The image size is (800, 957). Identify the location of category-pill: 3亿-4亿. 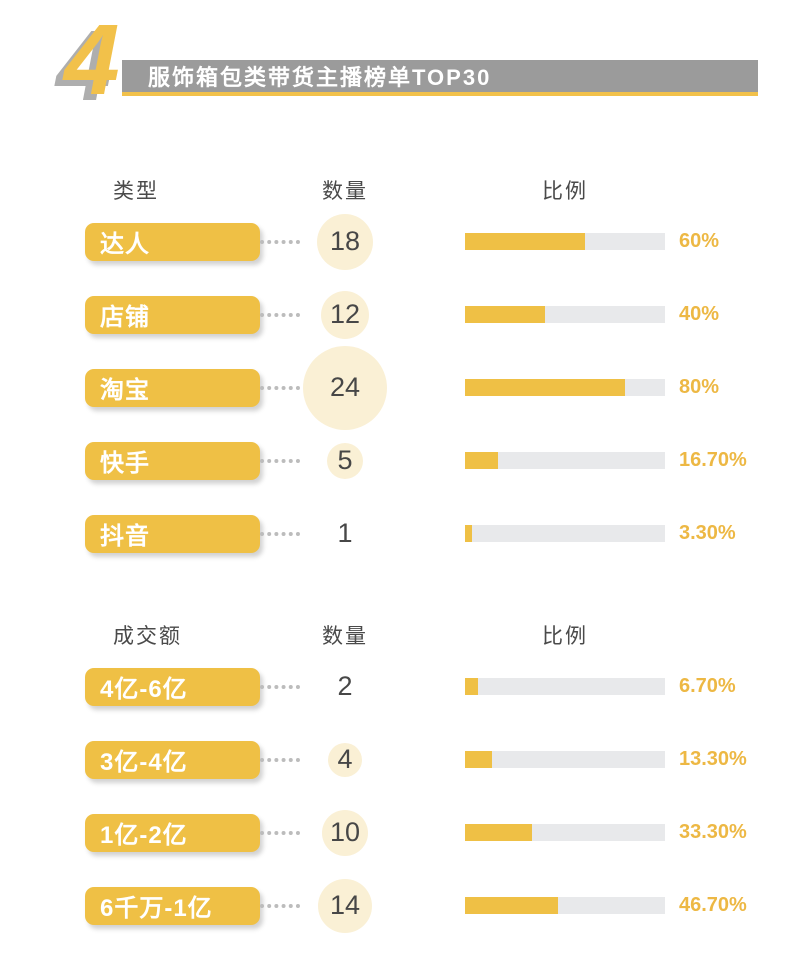
(172, 759).